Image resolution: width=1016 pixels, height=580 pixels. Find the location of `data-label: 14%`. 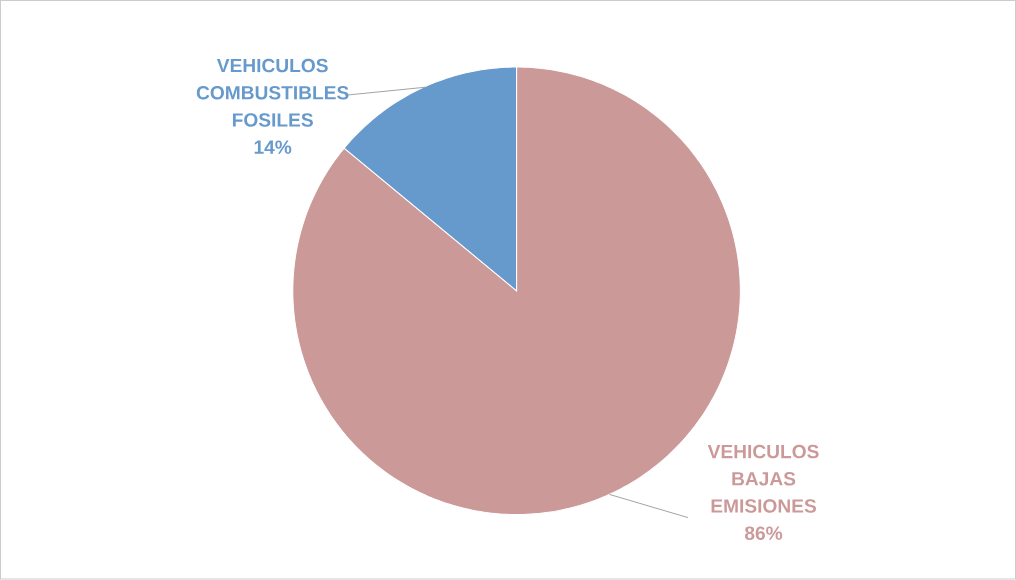

data-label: 14% is located at coordinates (273, 147).